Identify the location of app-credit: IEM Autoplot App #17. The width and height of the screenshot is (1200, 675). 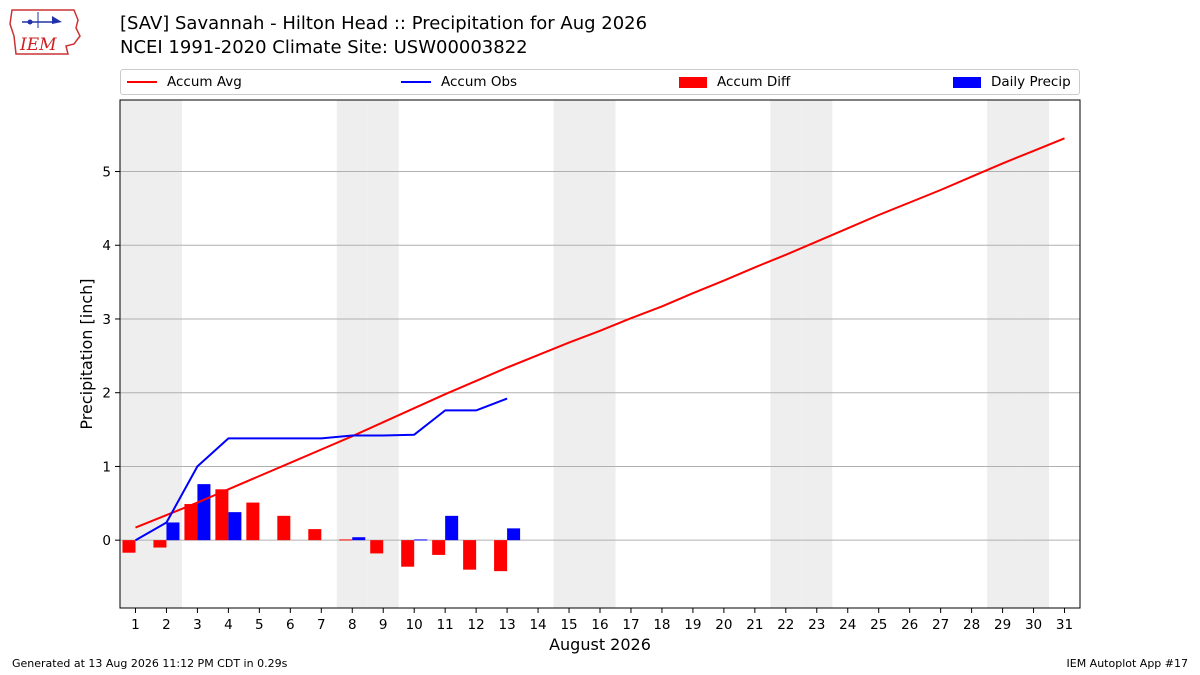
(1127, 663).